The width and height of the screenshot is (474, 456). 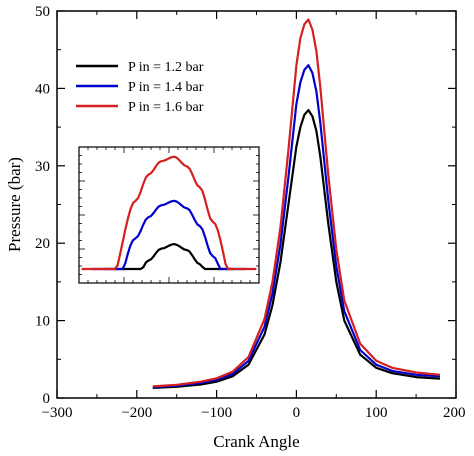 I want to click on x-tick-label: 100, so click(x=376, y=413).